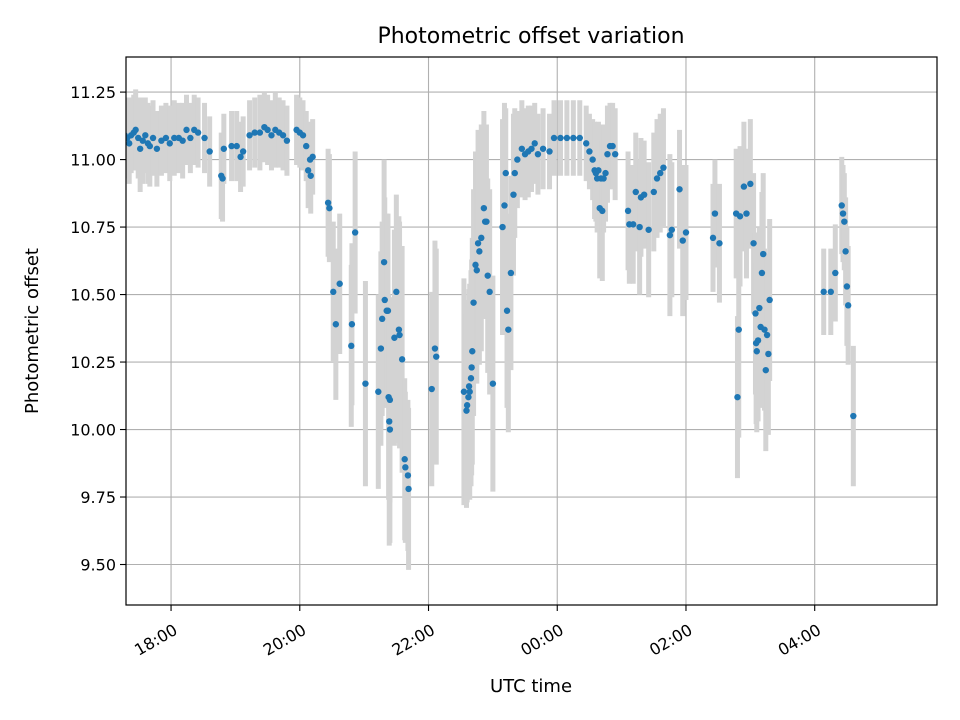  I want to click on y-tick-label: 9.50, so click(98, 565).